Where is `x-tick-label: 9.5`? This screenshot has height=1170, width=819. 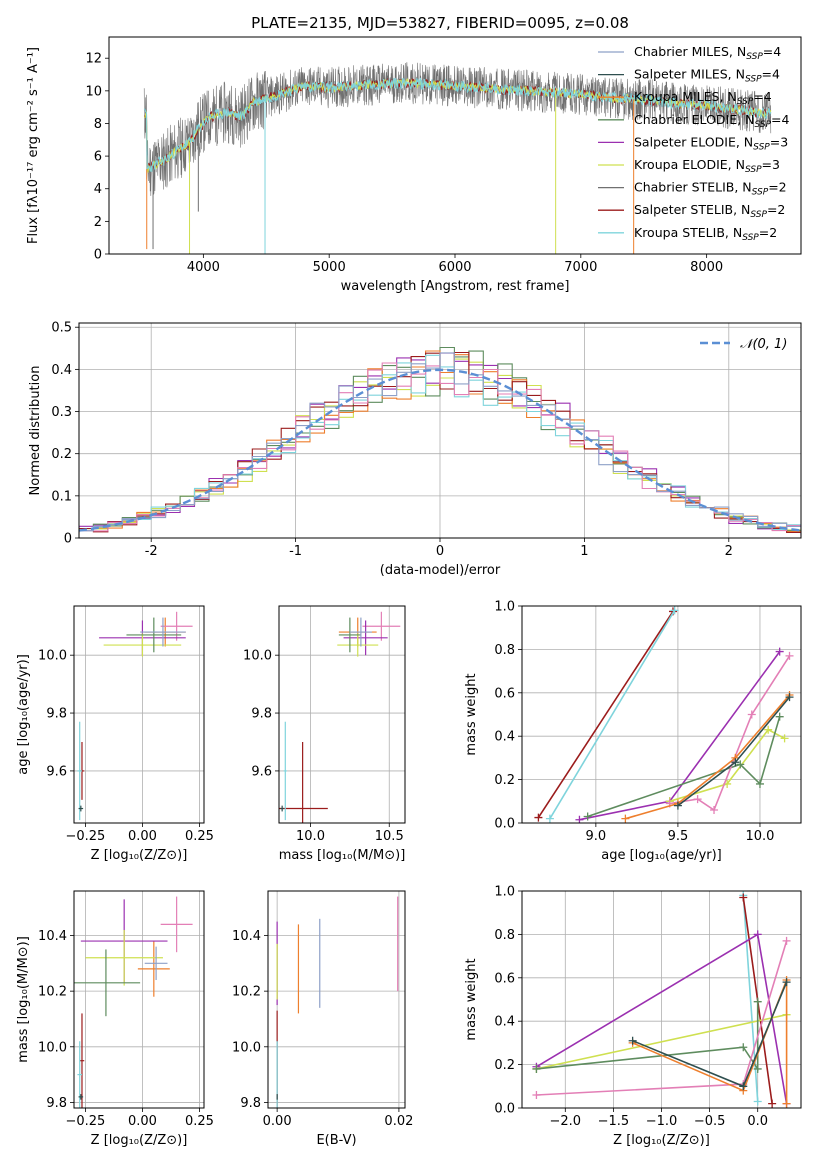
x-tick-label: 9.5 is located at coordinates (678, 836).